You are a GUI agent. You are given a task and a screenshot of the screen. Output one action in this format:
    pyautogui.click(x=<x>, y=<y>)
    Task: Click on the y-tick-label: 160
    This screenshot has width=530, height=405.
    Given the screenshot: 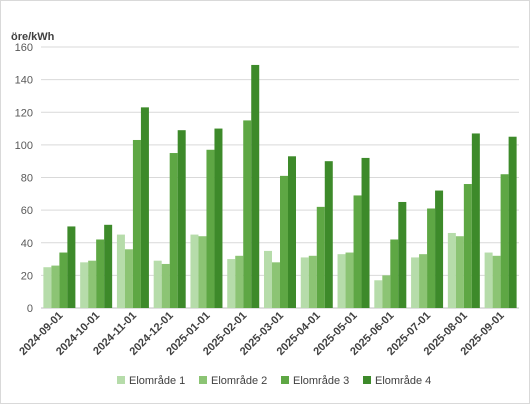 What is the action you would take?
    pyautogui.click(x=24, y=48)
    